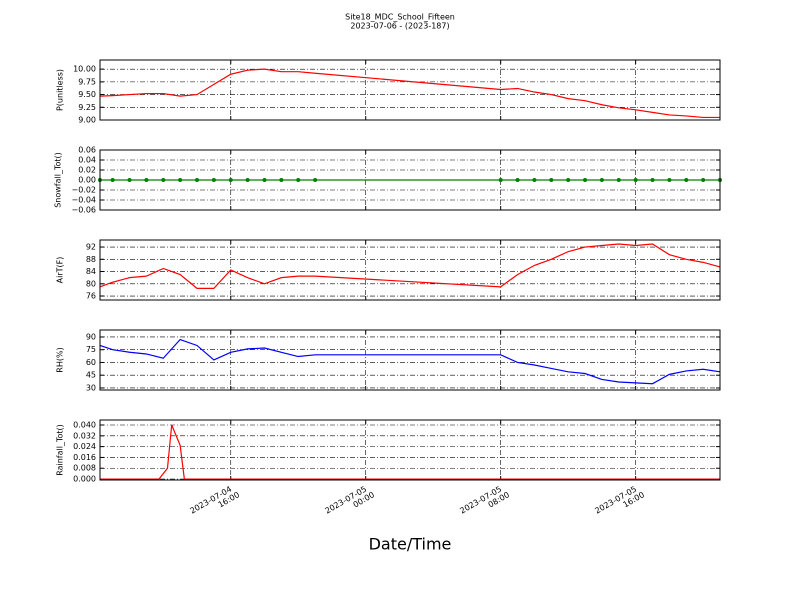 This screenshot has height=600, width=800. I want to click on y-tick-label: 84, so click(91, 271).